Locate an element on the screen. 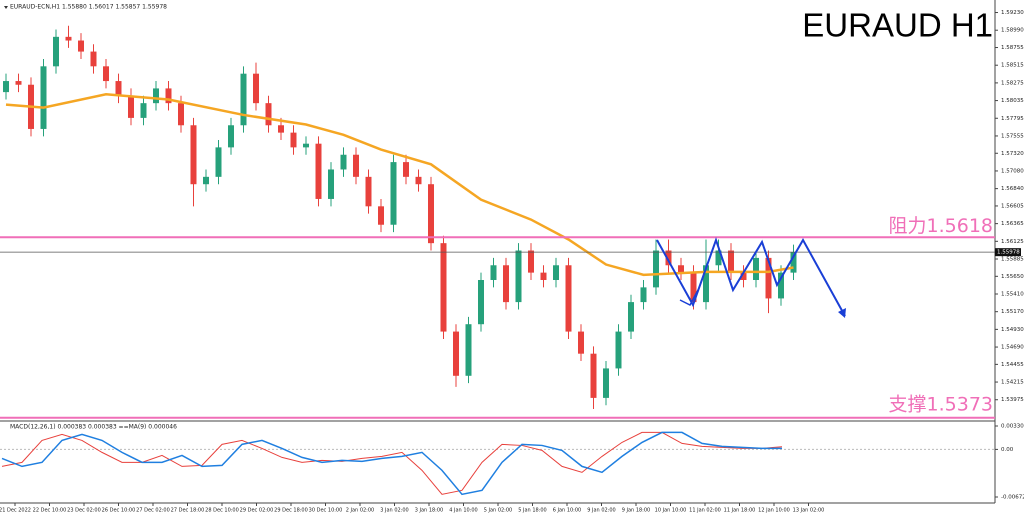 The image size is (1024, 516). x-tick-label: 27 Dec 18:00 is located at coordinates (188, 511).